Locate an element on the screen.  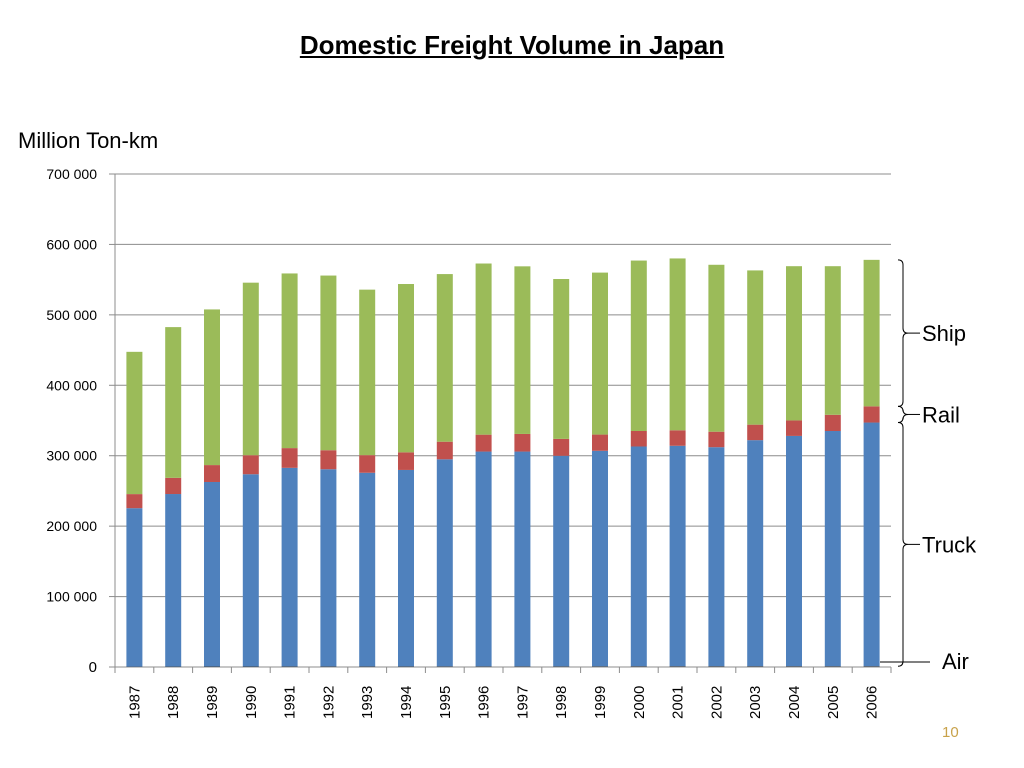
bar-truck-1995 is located at coordinates (444, 563).